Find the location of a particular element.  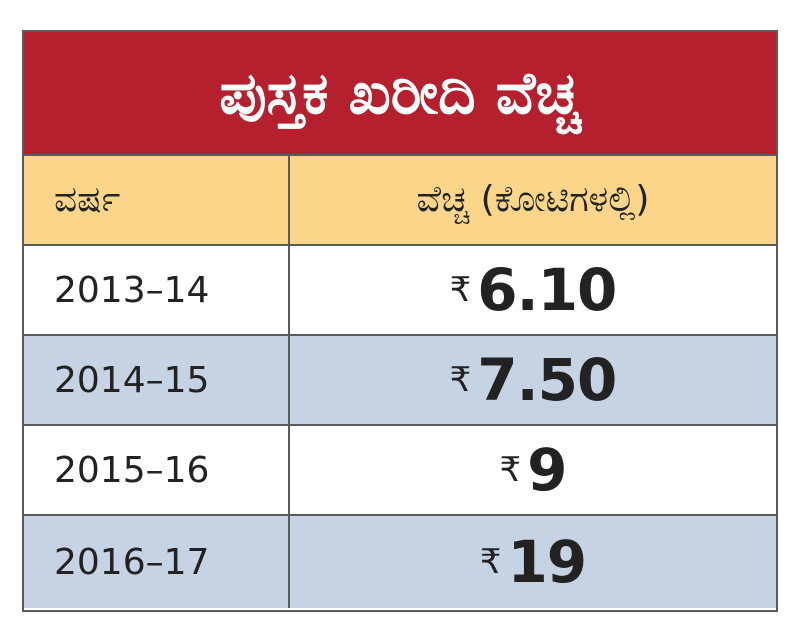

year-cell: 2014–15 is located at coordinates (157, 380).